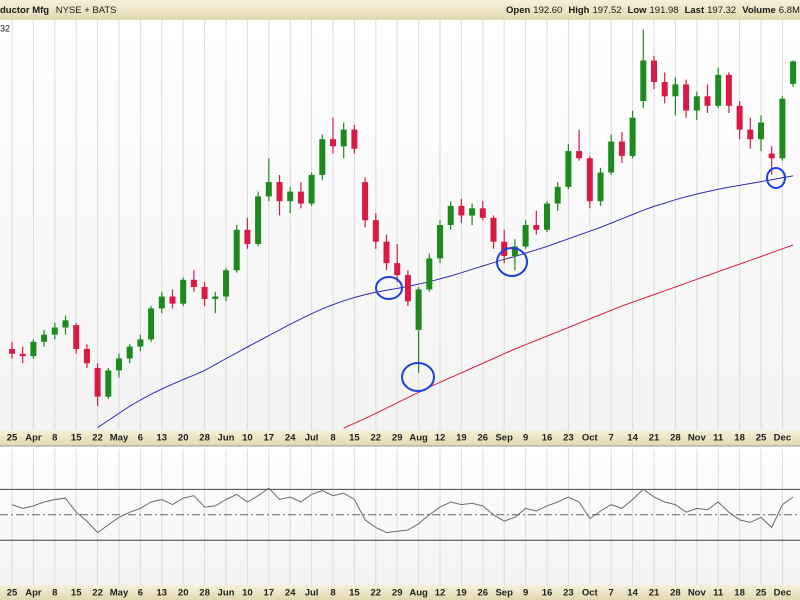 The width and height of the screenshot is (800, 600). What do you see at coordinates (578, 10) in the screenshot?
I see `quote-label: High` at bounding box center [578, 10].